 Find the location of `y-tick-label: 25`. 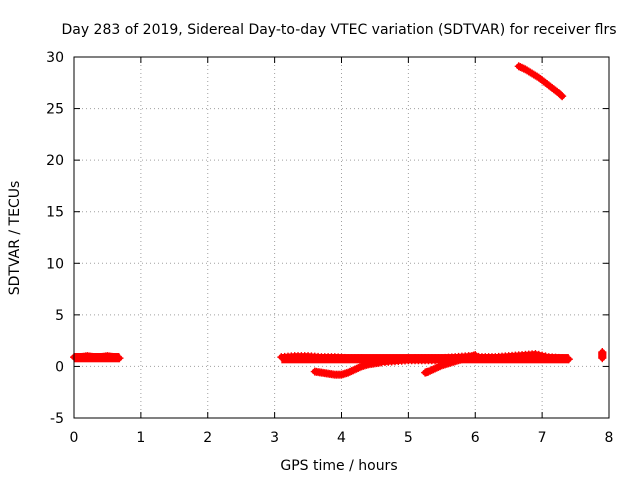

y-tick-label: 25 is located at coordinates (55, 110).